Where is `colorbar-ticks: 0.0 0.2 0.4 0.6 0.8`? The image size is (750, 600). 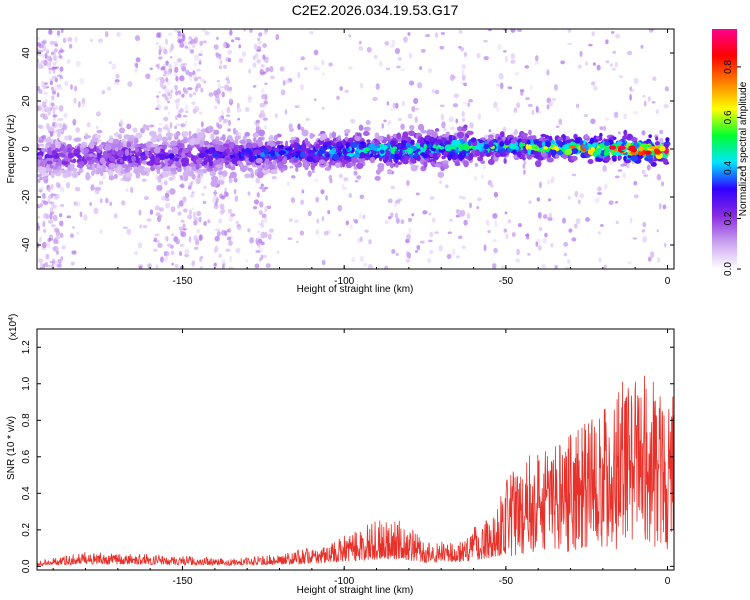 colorbar-ticks: 0.0 0.2 0.4 0.6 0.8 is located at coordinates (732, 168).